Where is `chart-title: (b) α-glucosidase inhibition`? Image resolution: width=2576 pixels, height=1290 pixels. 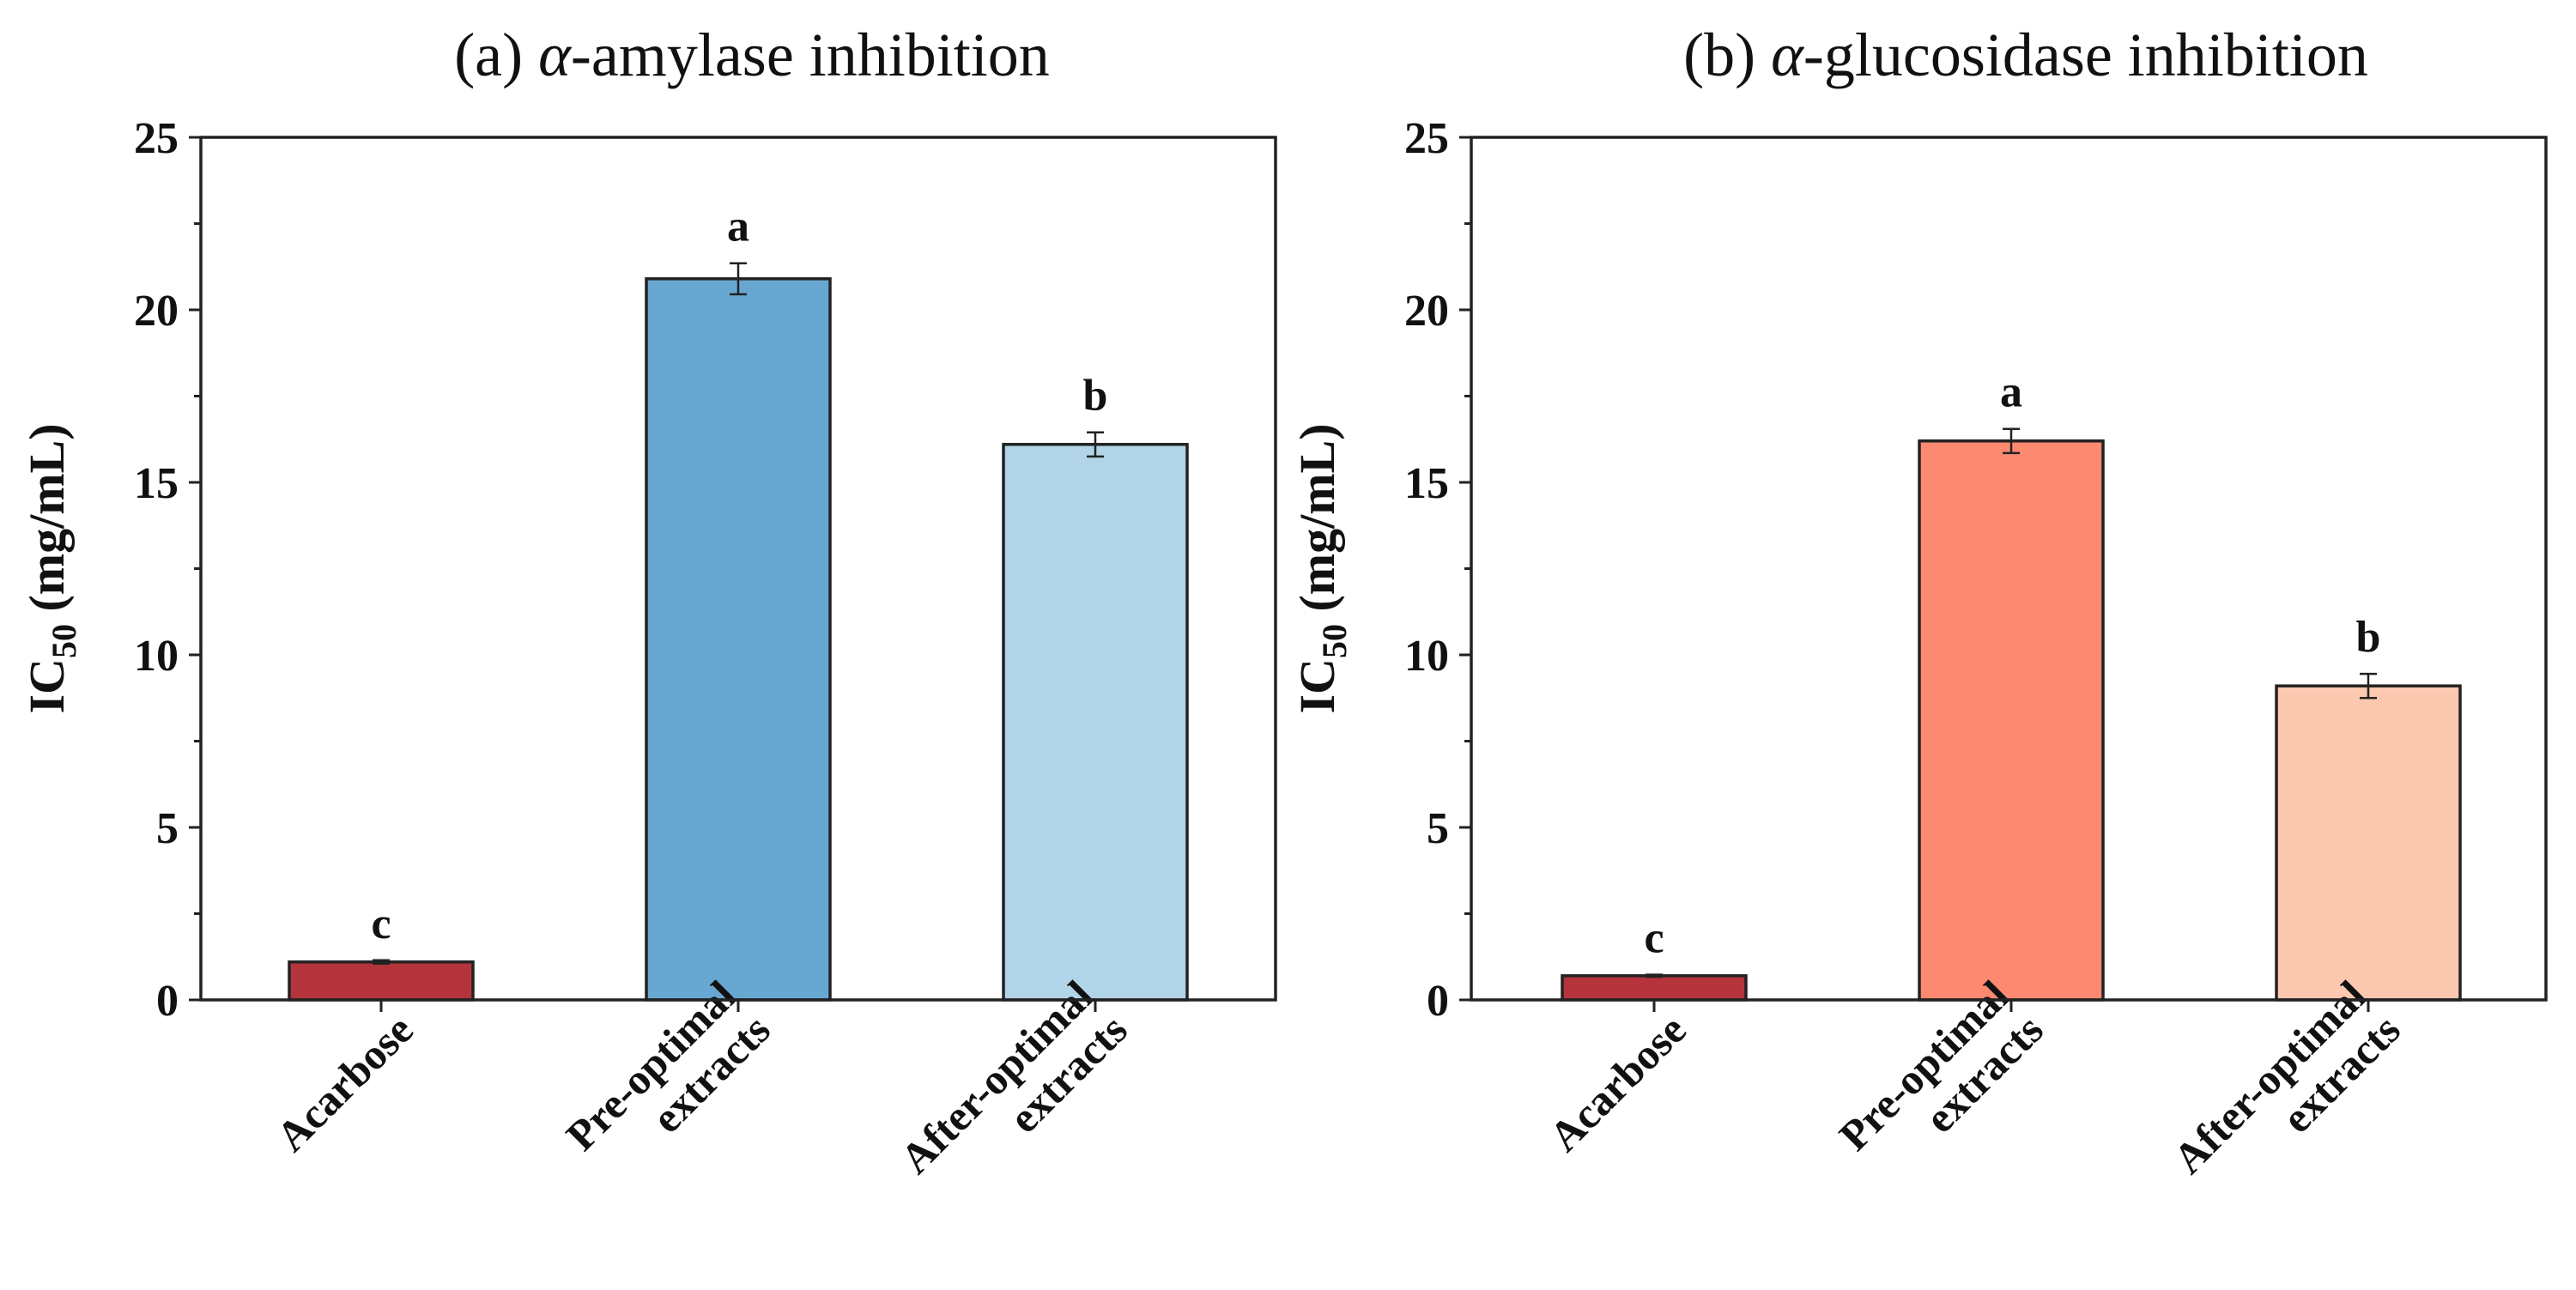
chart-title: (b) α-glucosidase inhibition is located at coordinates (2025, 55).